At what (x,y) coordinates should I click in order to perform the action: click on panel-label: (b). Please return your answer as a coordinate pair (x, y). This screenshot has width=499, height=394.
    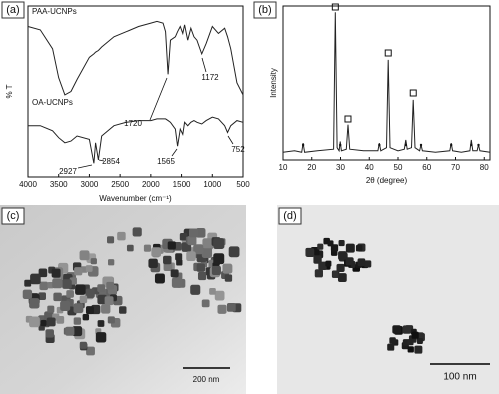
    Looking at the image, I should click on (264, 10).